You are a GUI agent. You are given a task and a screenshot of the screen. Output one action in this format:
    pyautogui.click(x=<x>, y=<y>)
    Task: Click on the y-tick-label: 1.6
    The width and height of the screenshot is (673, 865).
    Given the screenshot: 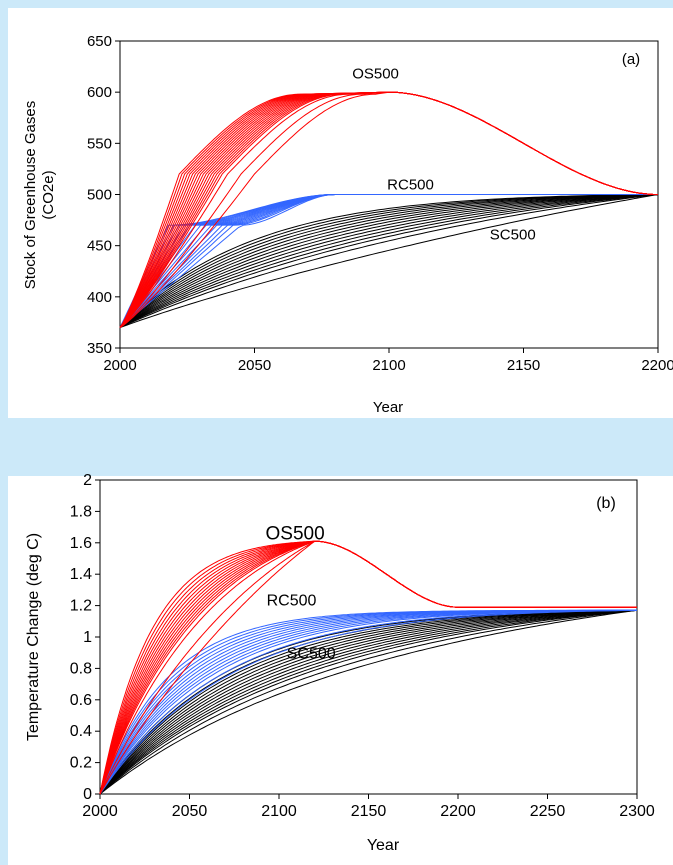 What is the action you would take?
    pyautogui.click(x=81, y=543)
    